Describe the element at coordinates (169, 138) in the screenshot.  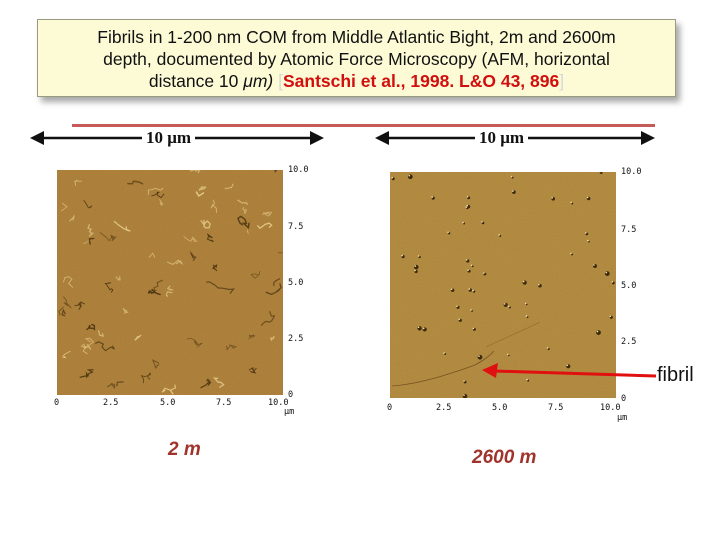
I see `scale-label-left: 10 μm` at that location.